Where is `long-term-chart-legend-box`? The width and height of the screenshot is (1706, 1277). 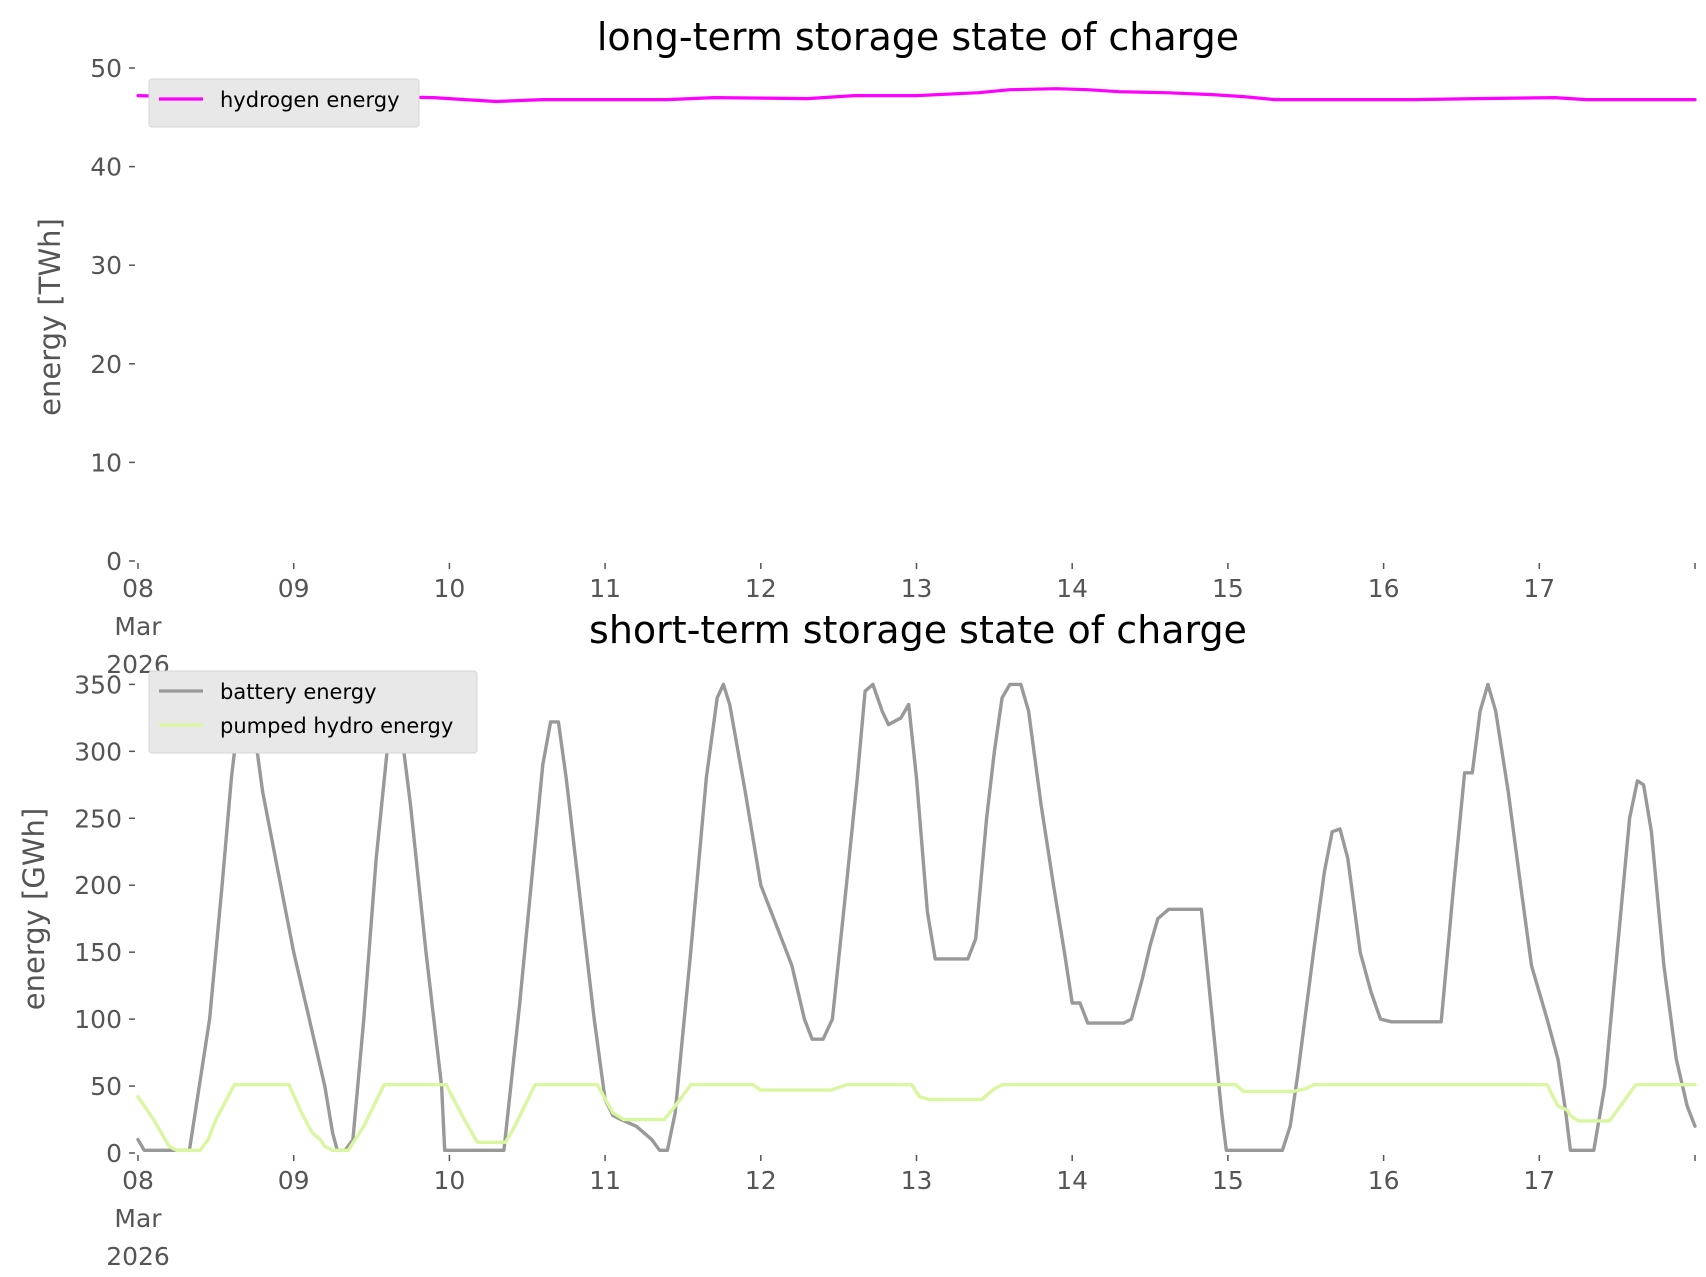
long-term-chart-legend-box is located at coordinates (284, 103).